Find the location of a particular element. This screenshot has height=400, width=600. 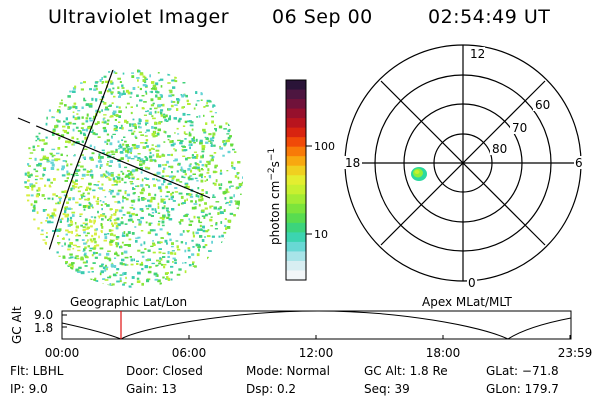

colorbar-tick-label-10: 10 is located at coordinates (321, 234).